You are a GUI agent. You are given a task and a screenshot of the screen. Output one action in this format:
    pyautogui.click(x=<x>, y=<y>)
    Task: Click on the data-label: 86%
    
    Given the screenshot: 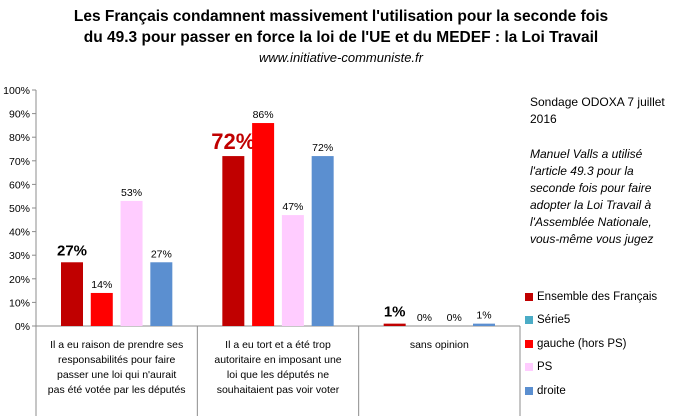 What is the action you would take?
    pyautogui.click(x=263, y=115)
    